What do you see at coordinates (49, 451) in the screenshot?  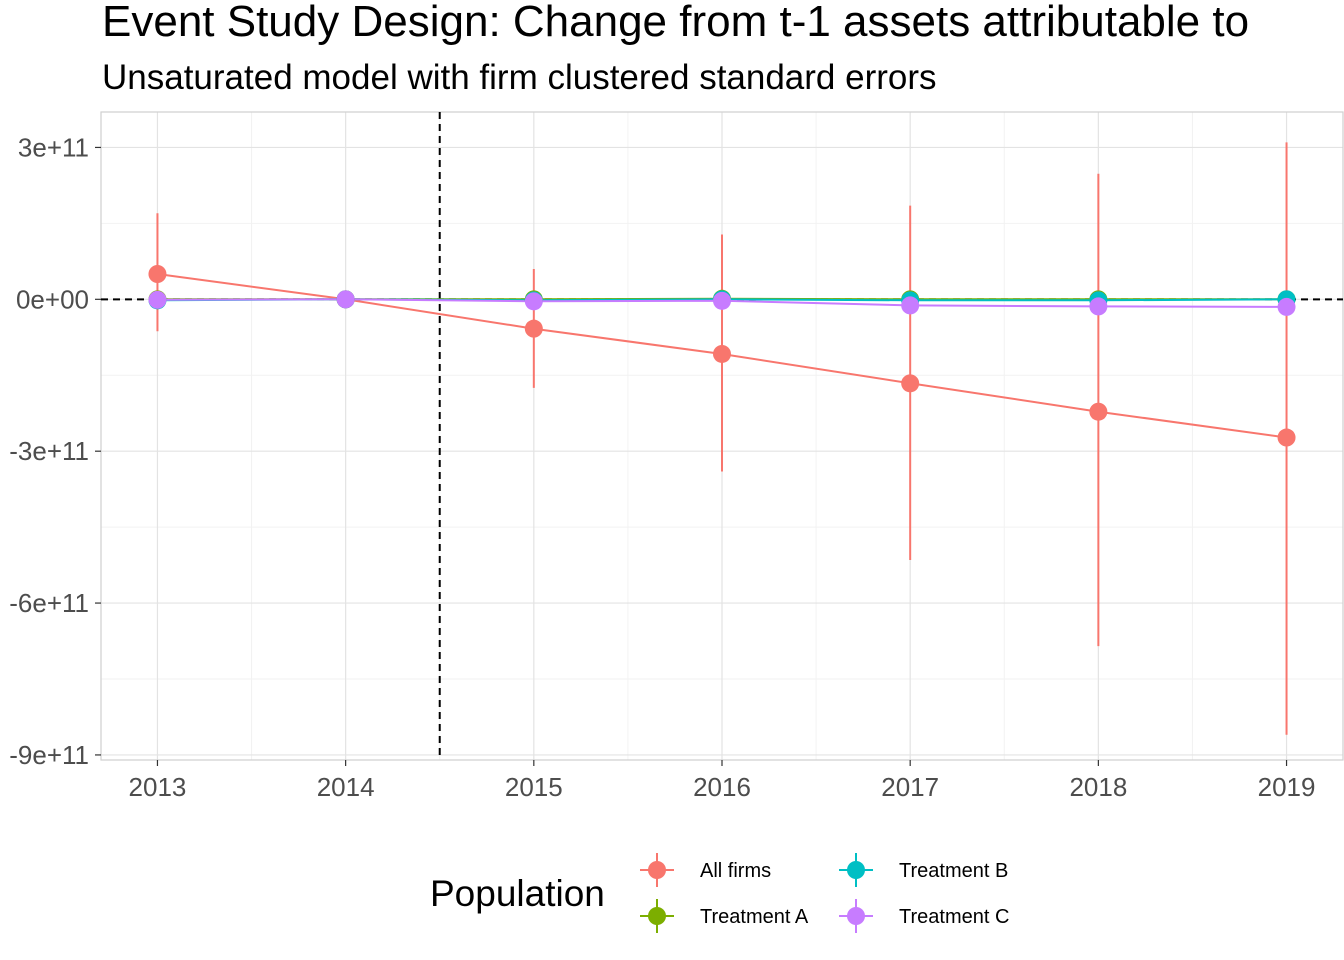 I see `y-tick-label: -3e+11` at bounding box center [49, 451].